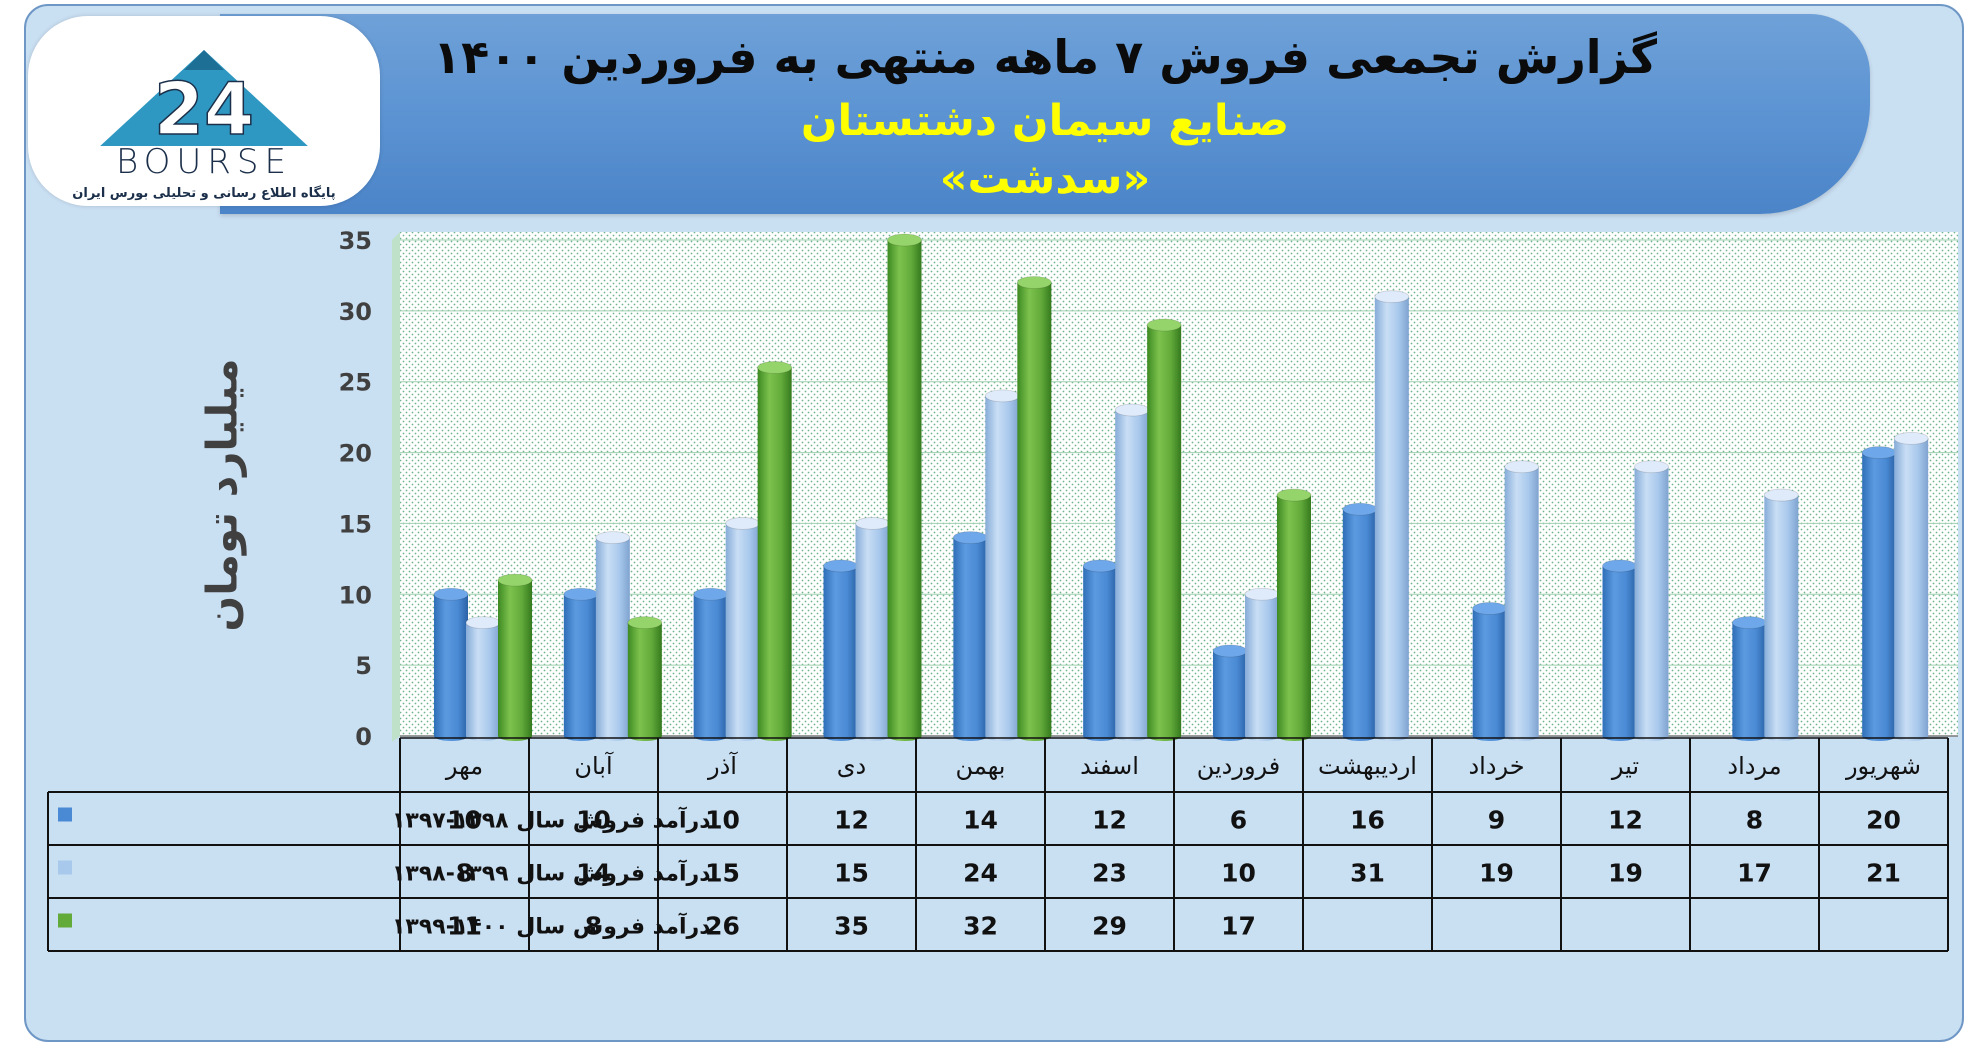 This screenshot has height=1047, width=1986. I want to click on x-category-label: بهمن, so click(981, 766).